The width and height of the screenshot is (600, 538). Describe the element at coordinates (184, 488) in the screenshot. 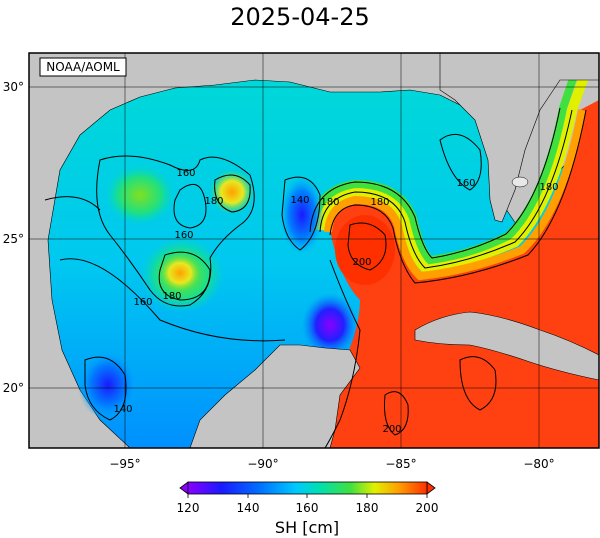

I see `colorbar-left-arrow` at that location.